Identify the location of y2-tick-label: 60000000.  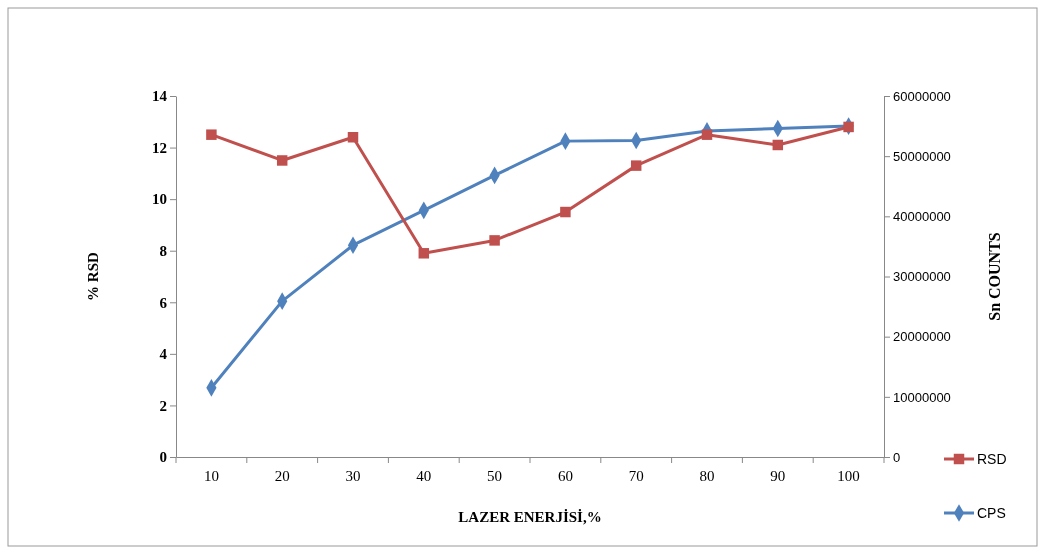
(922, 96).